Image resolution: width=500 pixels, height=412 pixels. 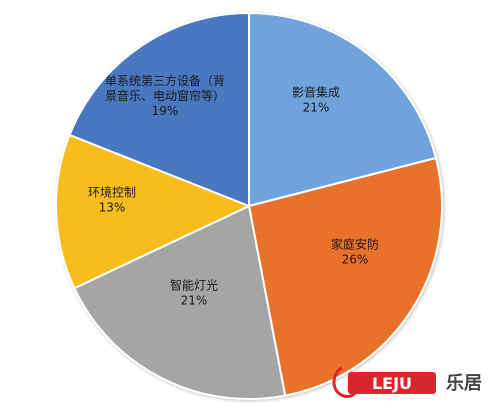 I want to click on slice-category-label: 影音集成, so click(x=316, y=92).